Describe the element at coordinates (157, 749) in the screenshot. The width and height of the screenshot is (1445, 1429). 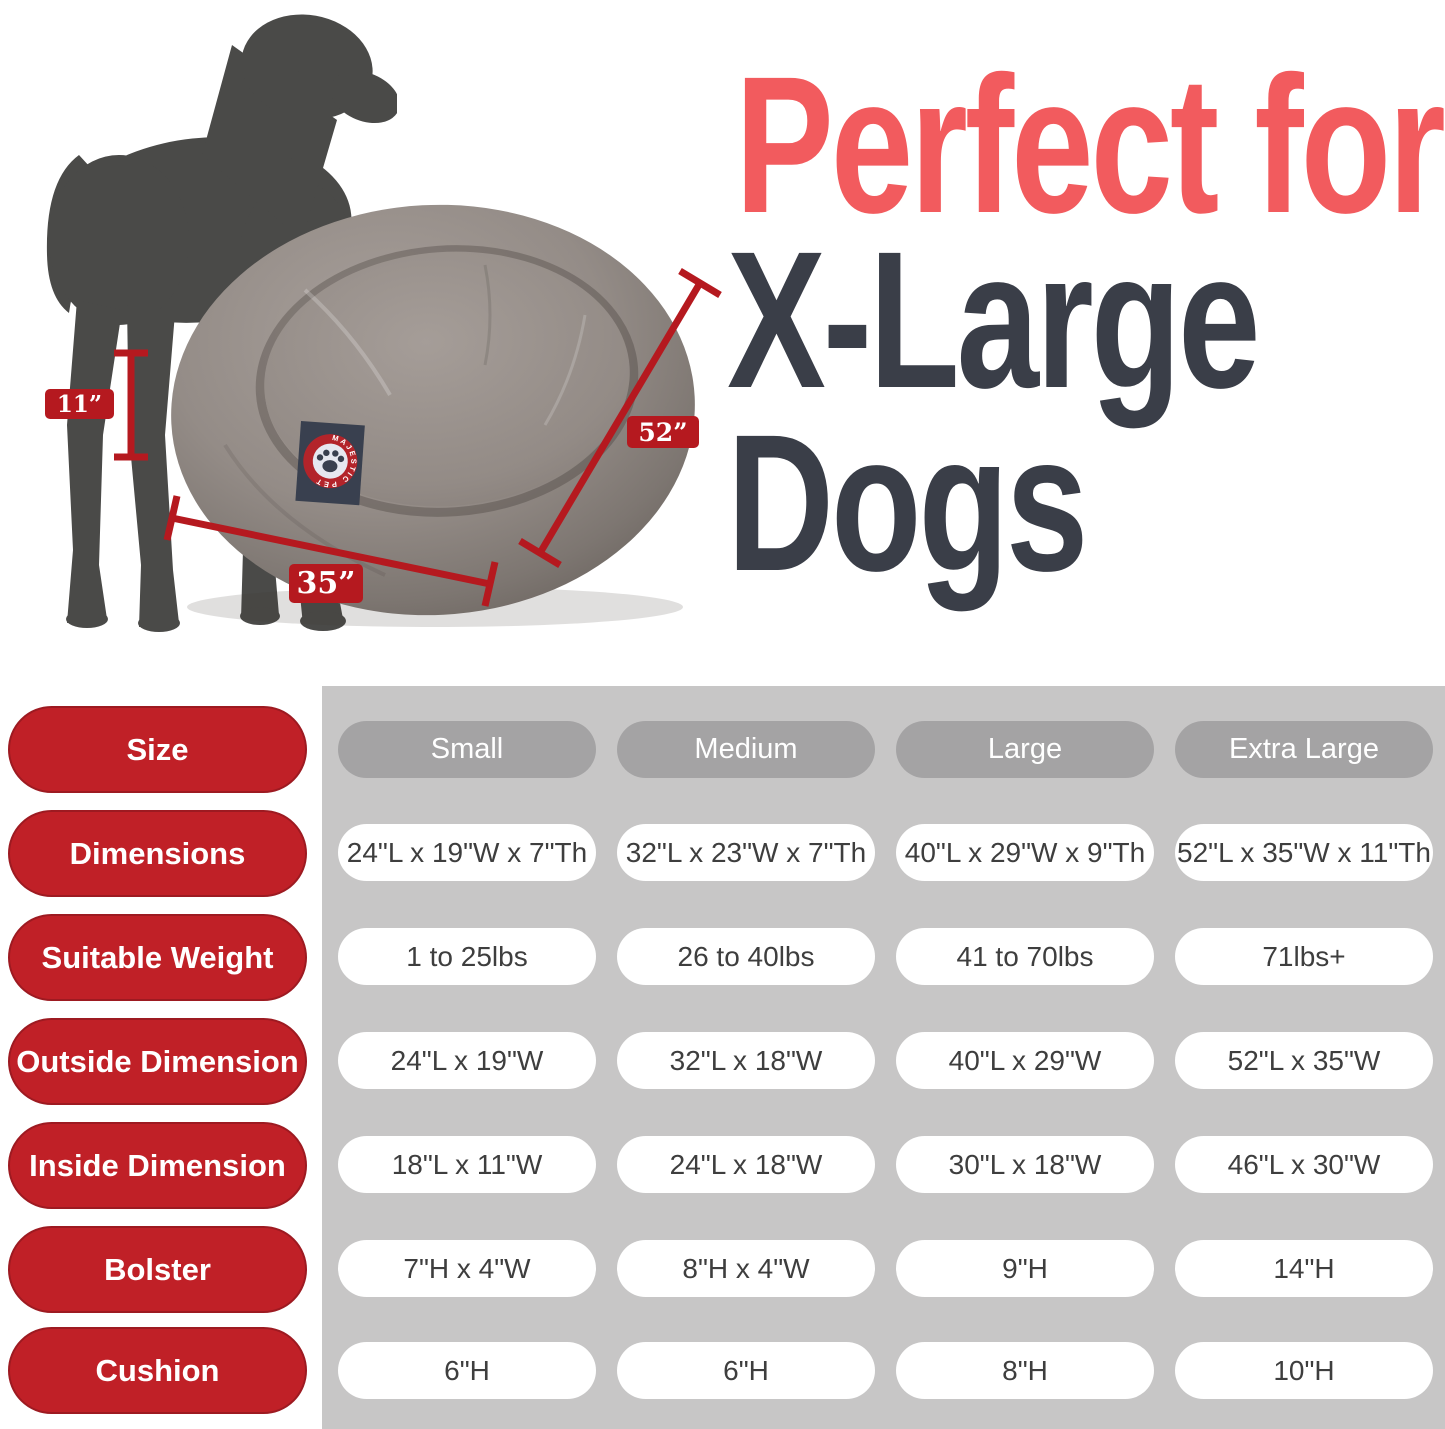
I see `row-label-size: Size` at that location.